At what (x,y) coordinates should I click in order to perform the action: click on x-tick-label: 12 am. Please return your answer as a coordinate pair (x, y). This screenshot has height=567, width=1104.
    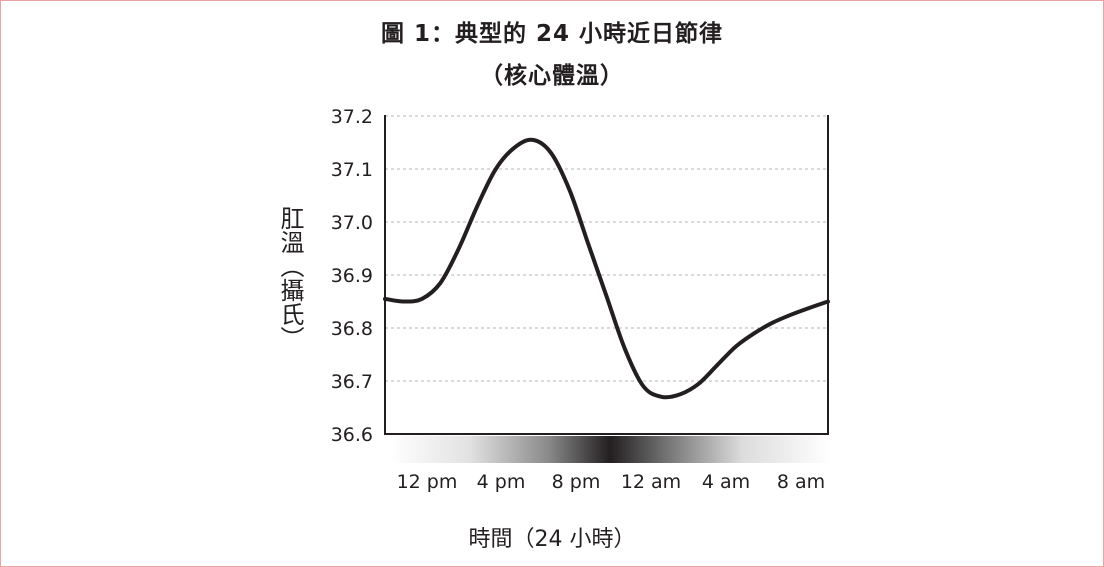
    Looking at the image, I should click on (651, 482).